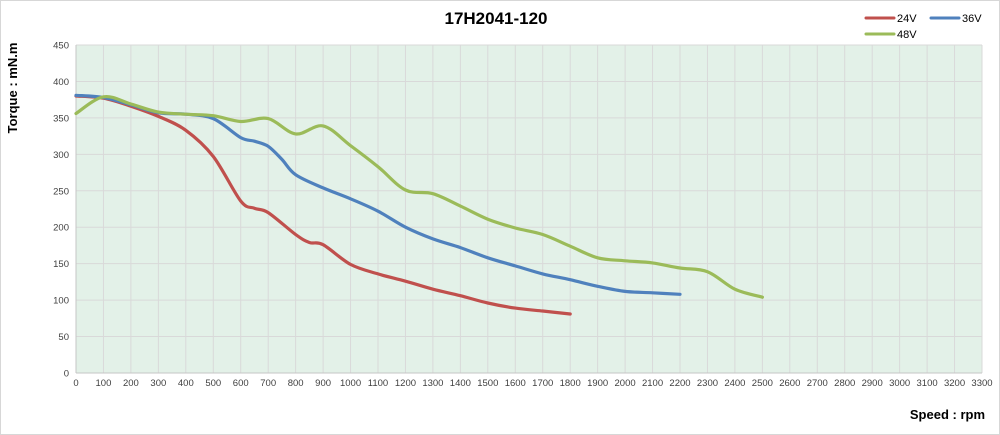 The image size is (1000, 435). What do you see at coordinates (460, 383) in the screenshot?
I see `x-tick-label: 1400` at bounding box center [460, 383].